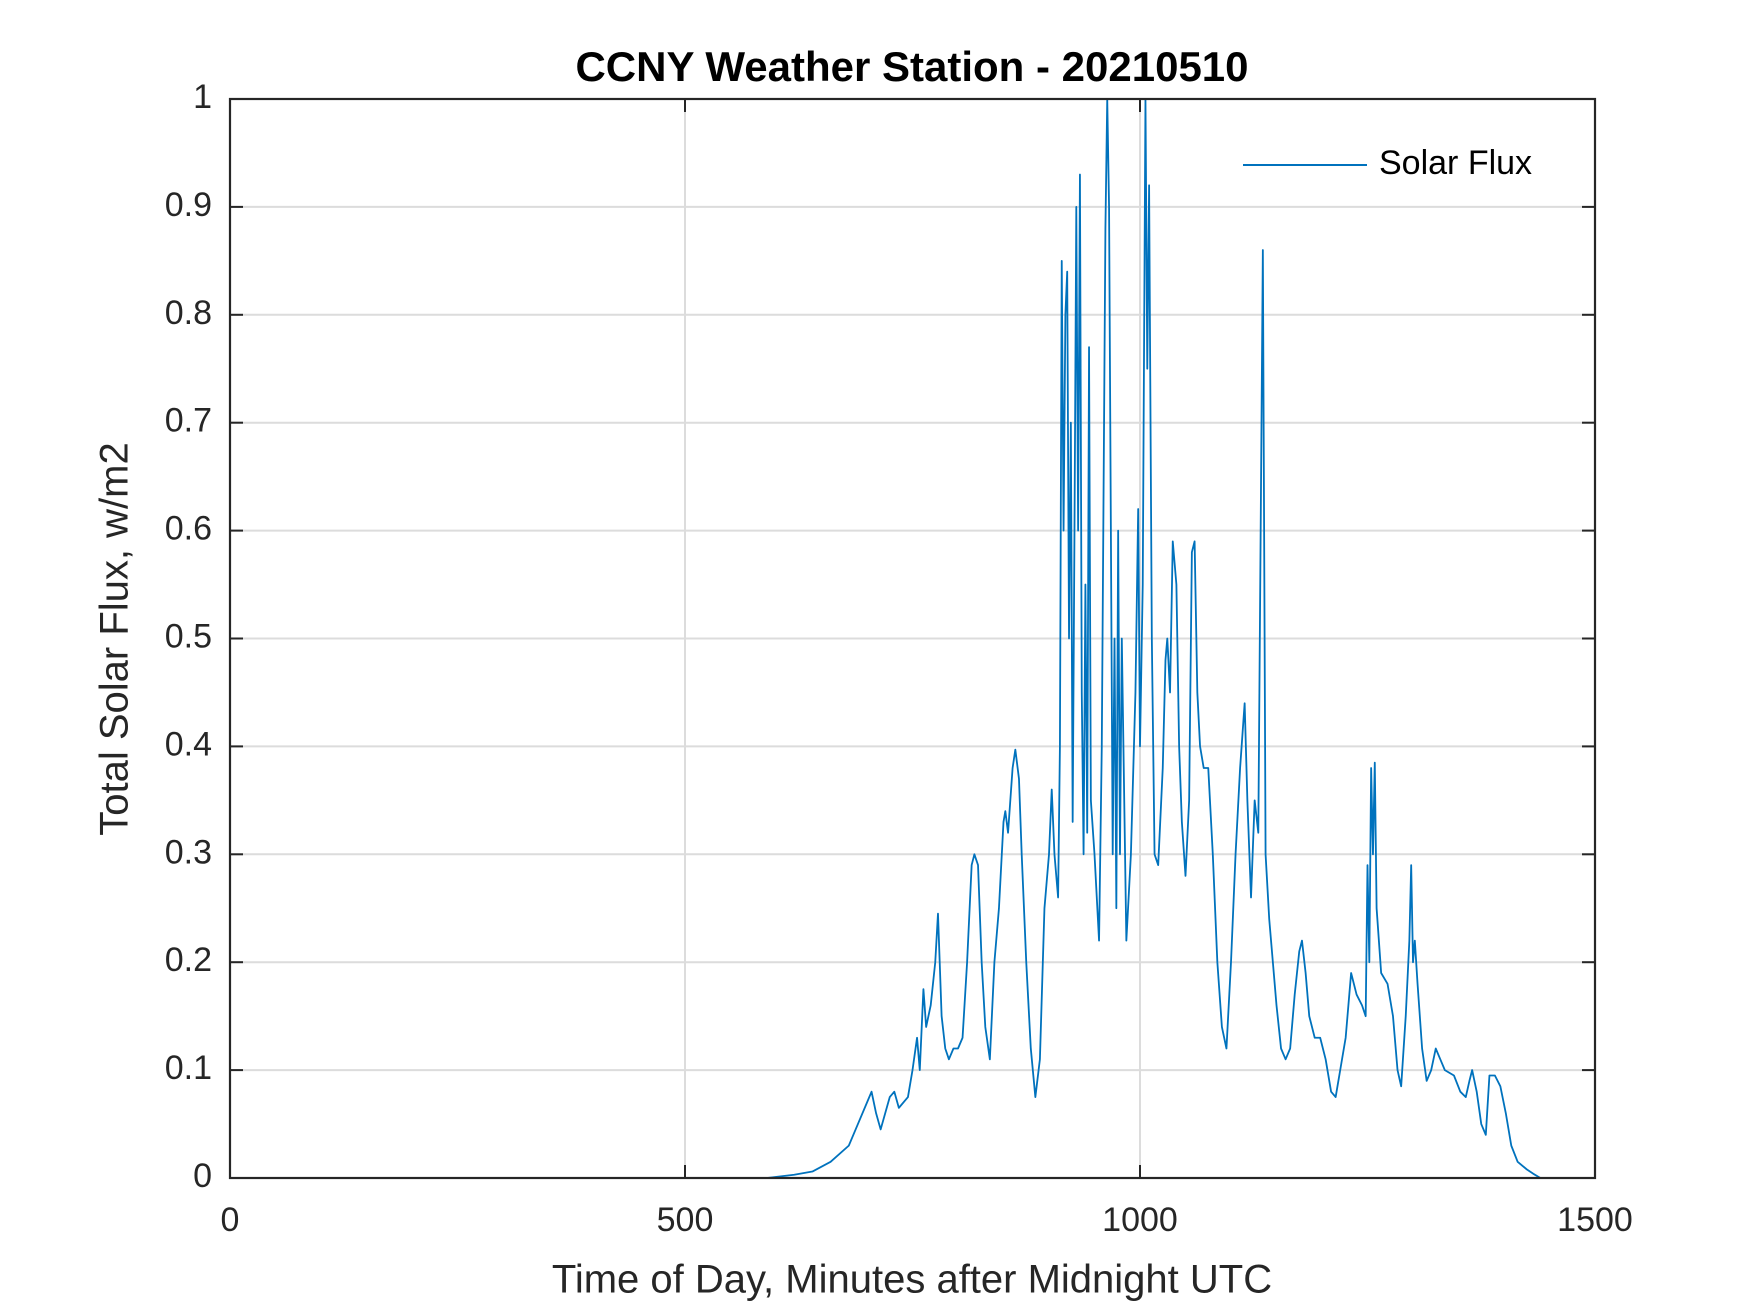  Describe the element at coordinates (188, 529) in the screenshot. I see `y-tick-label: 0.6` at that location.